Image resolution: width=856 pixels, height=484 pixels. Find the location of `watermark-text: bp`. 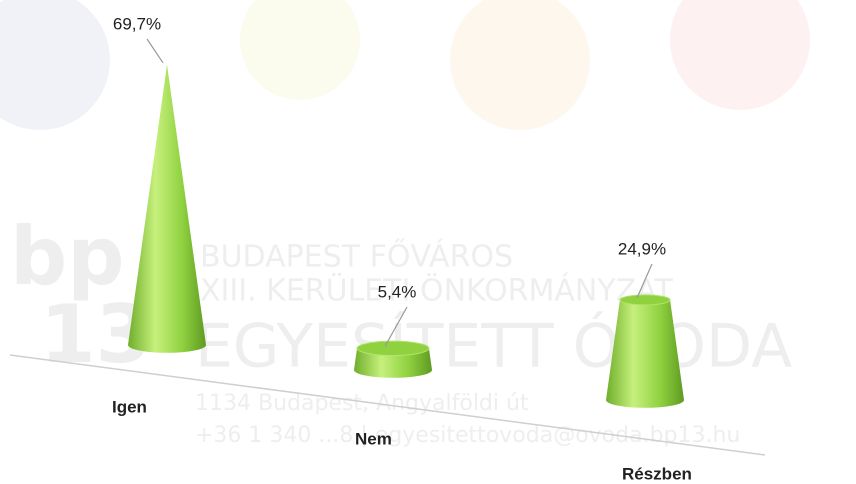

watermark-text: bp is located at coordinates (67, 256).